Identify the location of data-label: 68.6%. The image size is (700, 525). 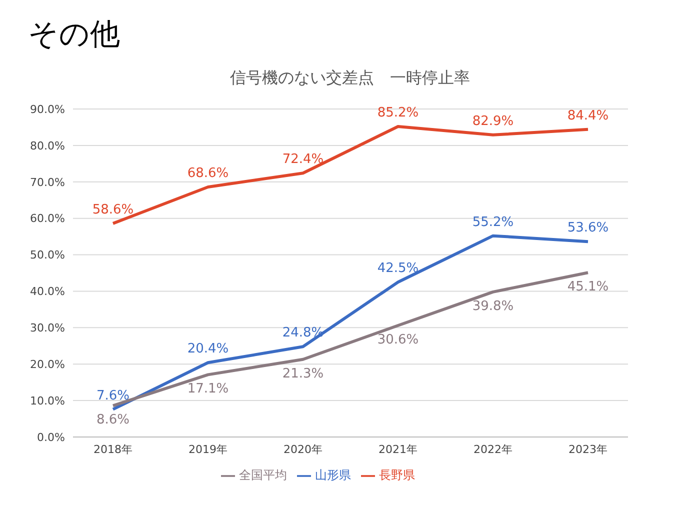
(208, 173).